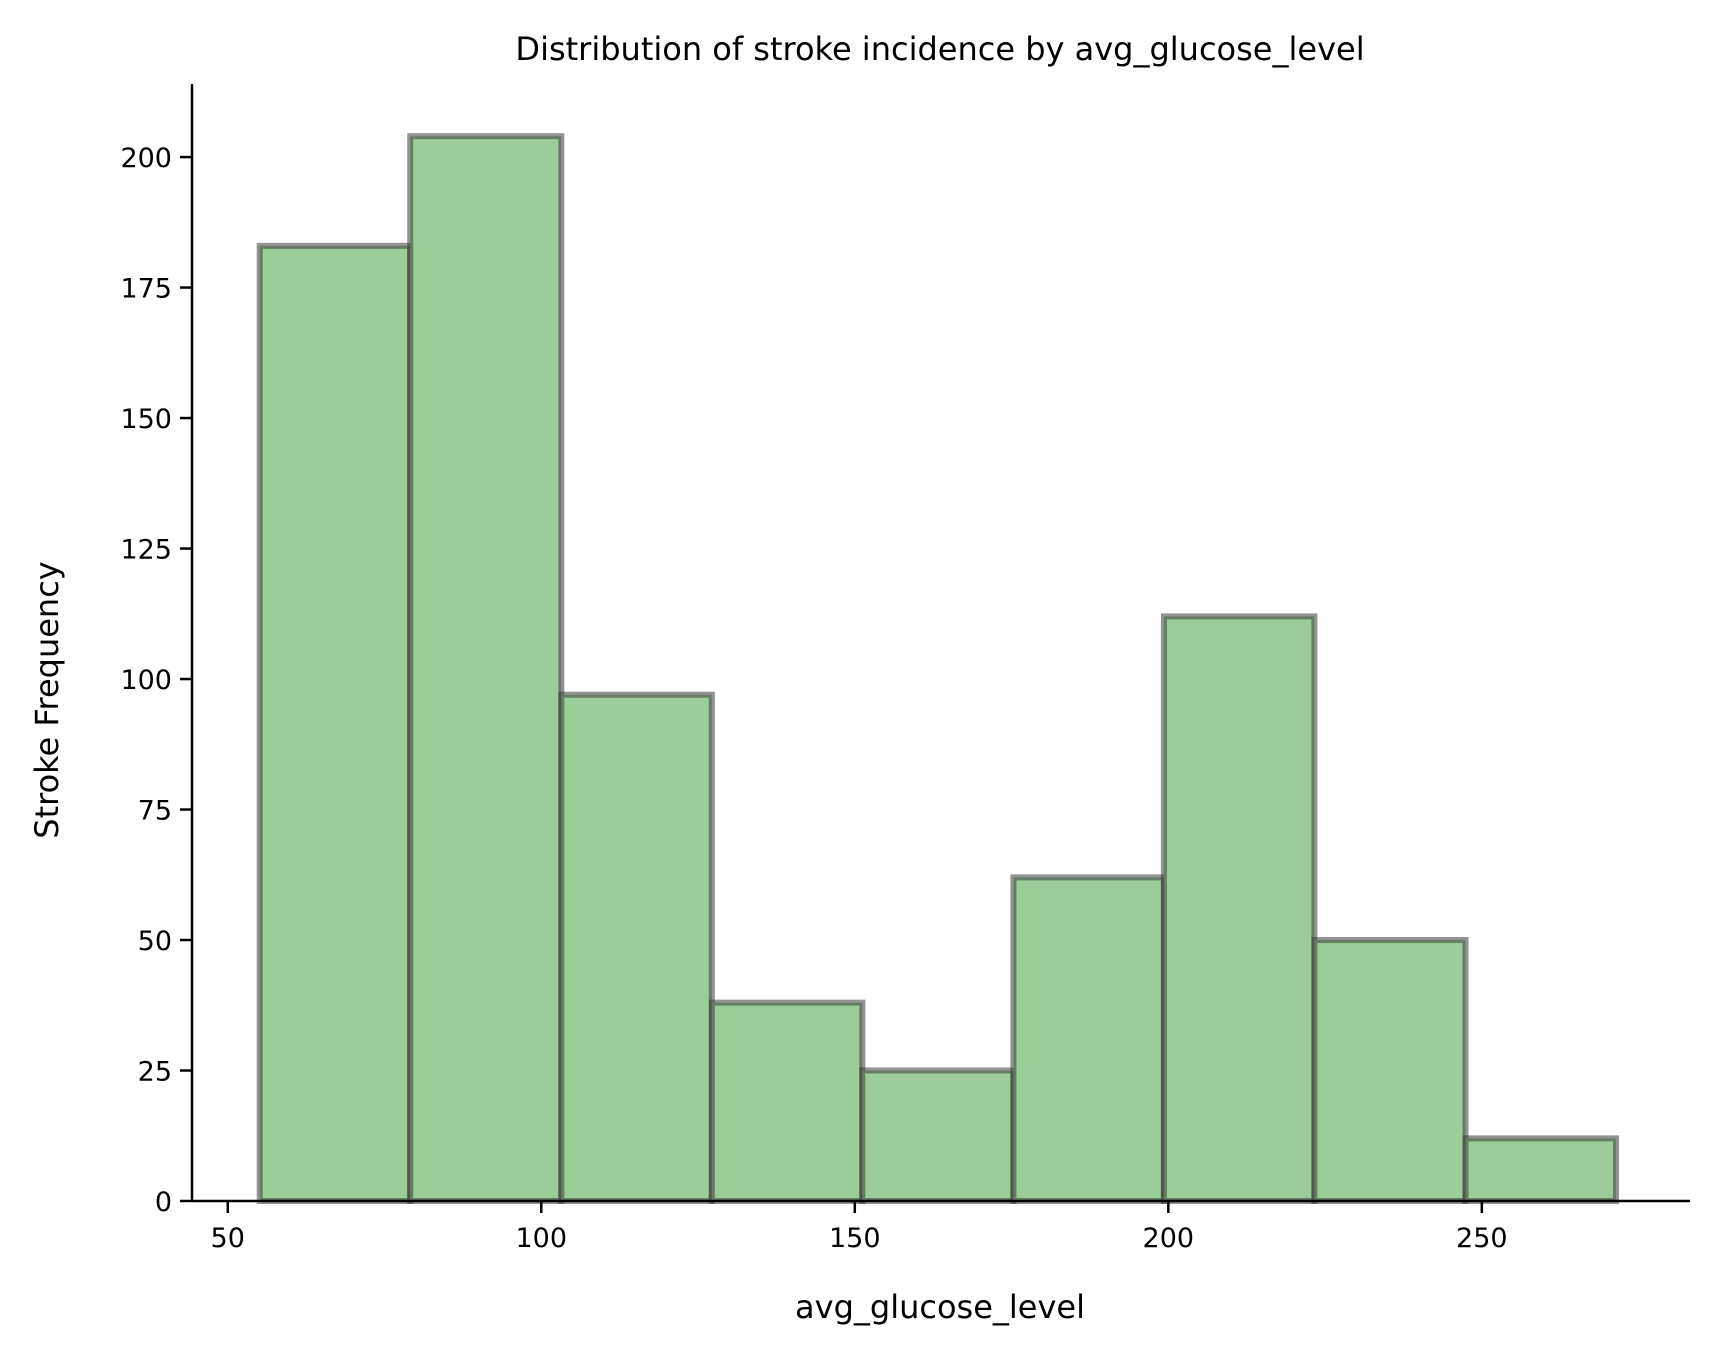 Image resolution: width=1713 pixels, height=1353 pixels. Describe the element at coordinates (146, 550) in the screenshot. I see `y-tick-label: 125` at that location.